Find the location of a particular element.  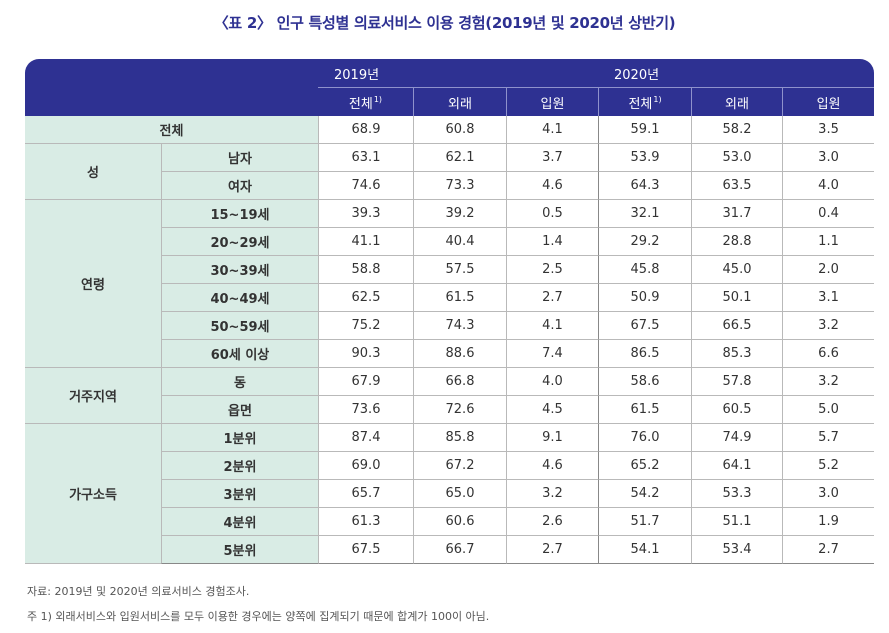

value-cell: 73.3 is located at coordinates (459, 186).